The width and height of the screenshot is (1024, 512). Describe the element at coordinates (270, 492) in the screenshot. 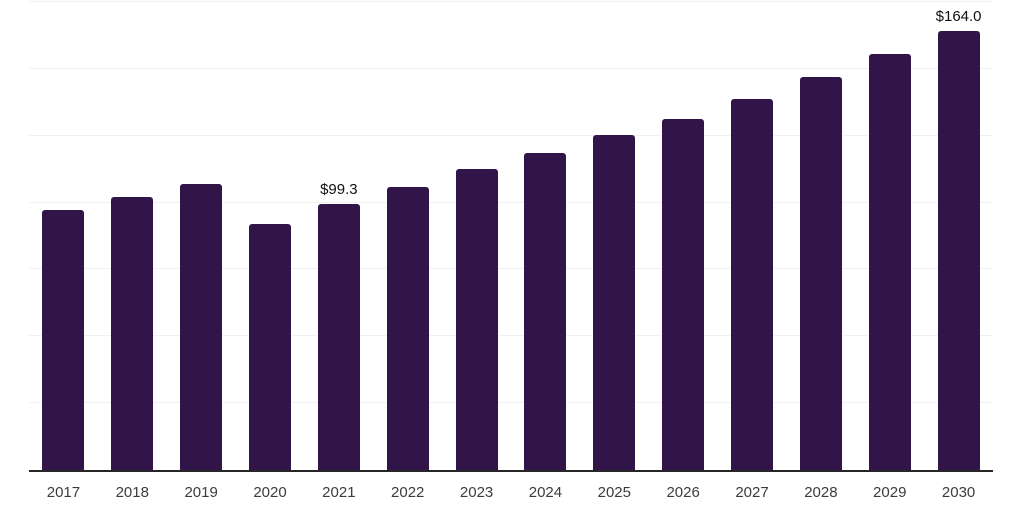

I see `x-tick-label: 2020` at that location.